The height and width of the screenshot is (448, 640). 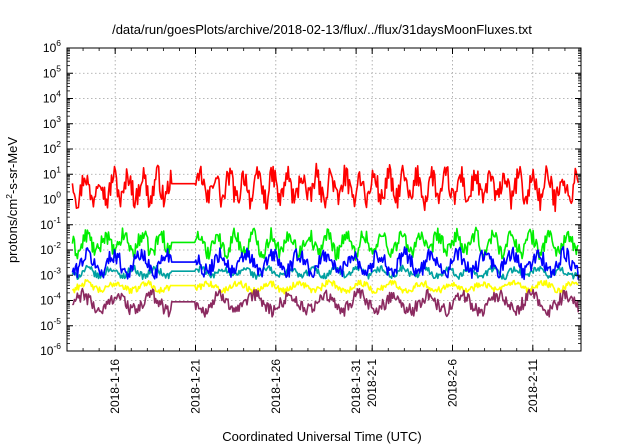 What do you see at coordinates (196, 386) in the screenshot?
I see `x-tick-label: 2018-1-21` at bounding box center [196, 386].